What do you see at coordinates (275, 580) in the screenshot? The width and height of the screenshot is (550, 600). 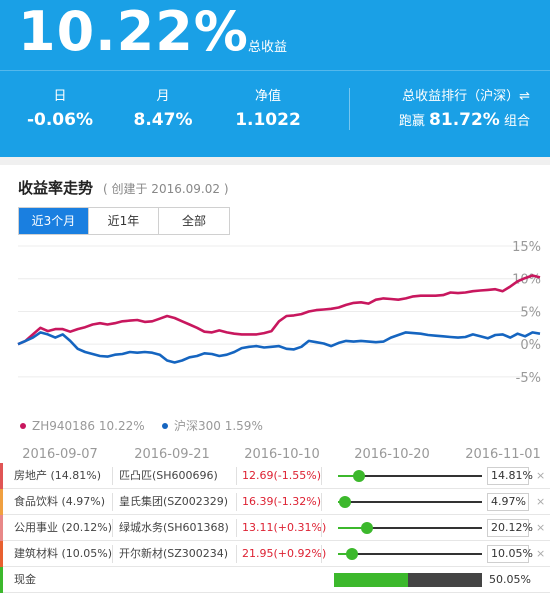 I see `cash-row: 现金 50.05%` at bounding box center [275, 580].